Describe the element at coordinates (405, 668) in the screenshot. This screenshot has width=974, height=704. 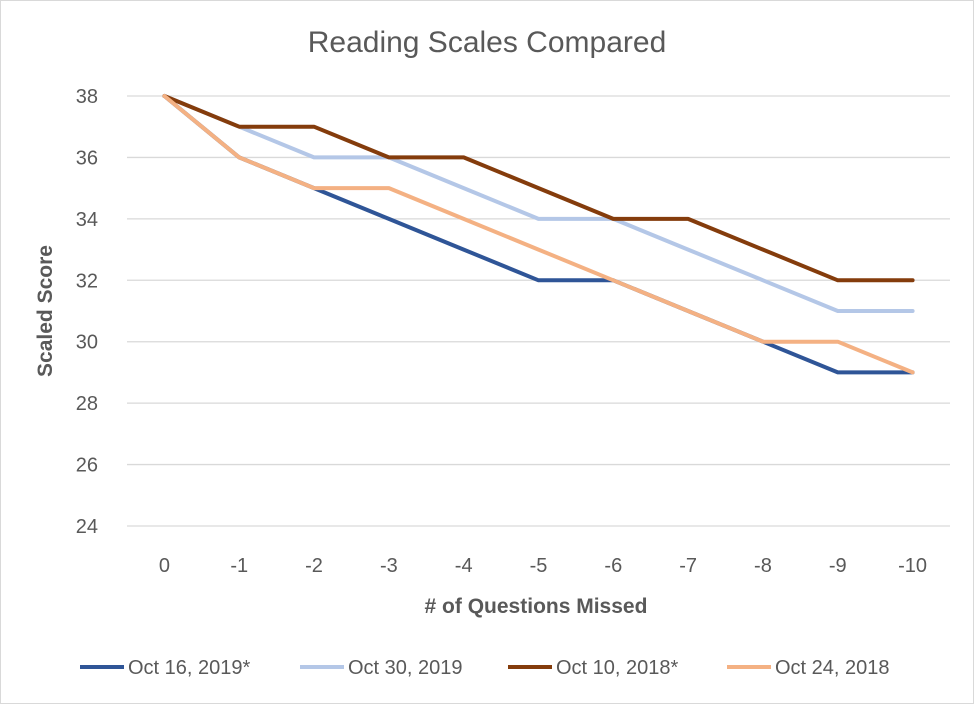
I see `legend-label: Oct 30, 2019` at that location.